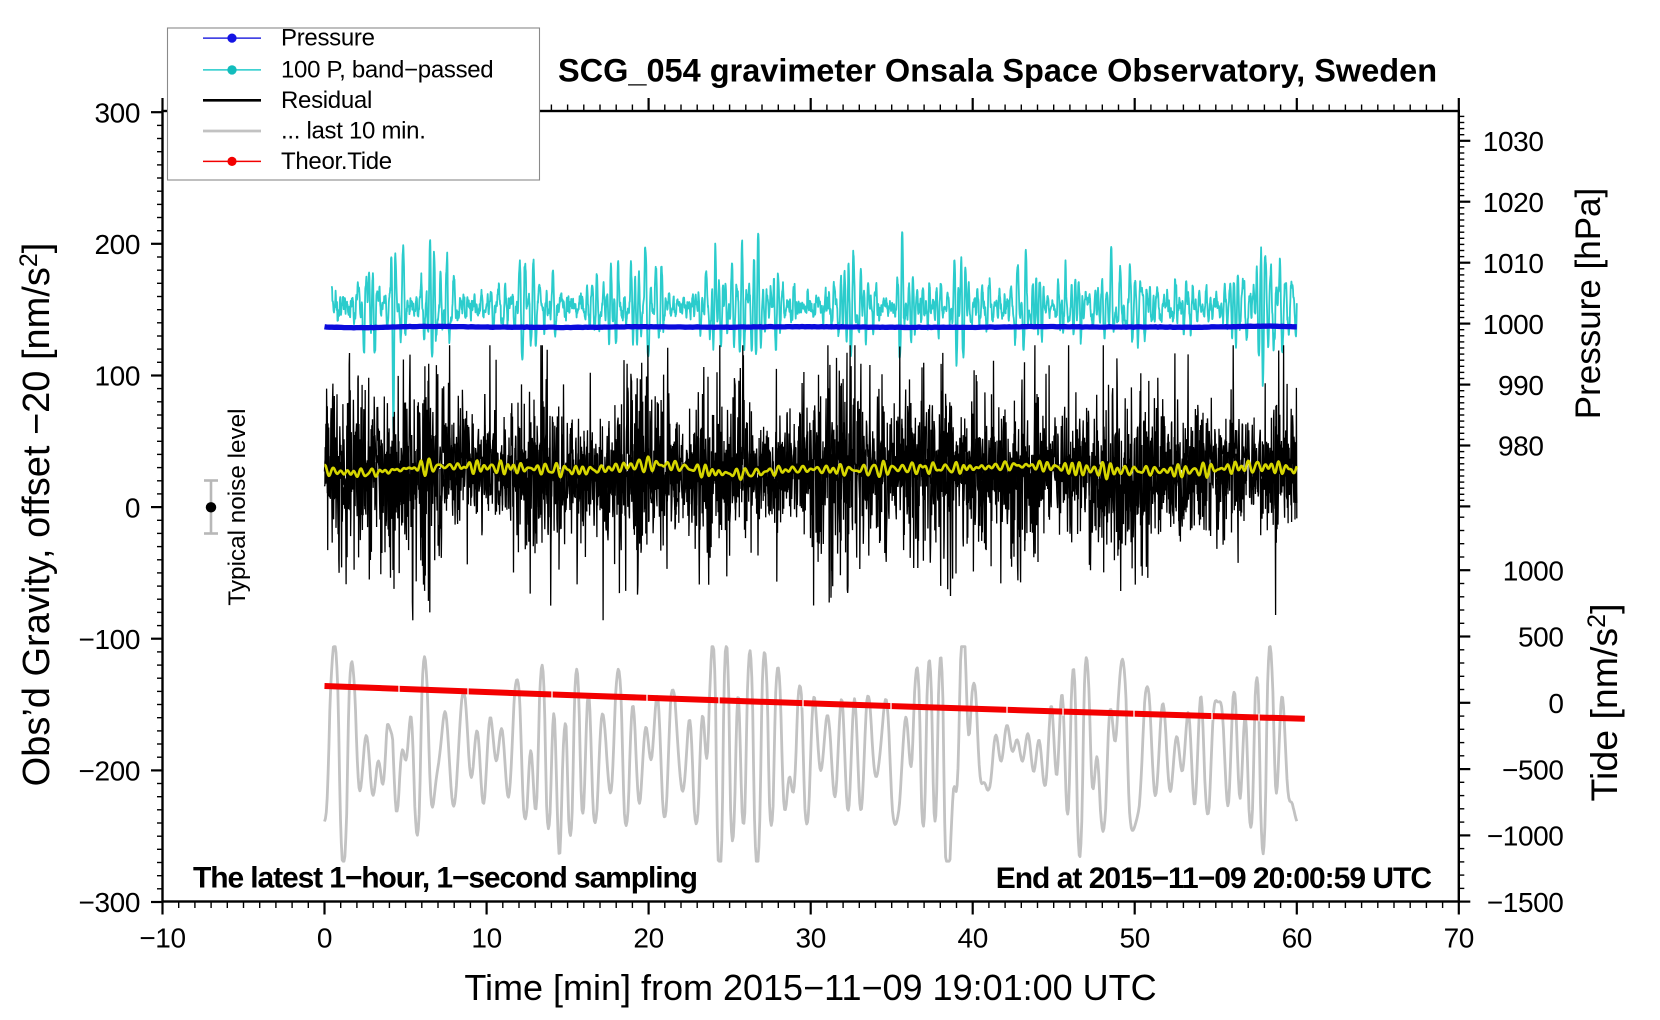 This screenshot has width=1660, height=1020. I want to click on svg-text: Pressure [hPa], so click(1588, 304).